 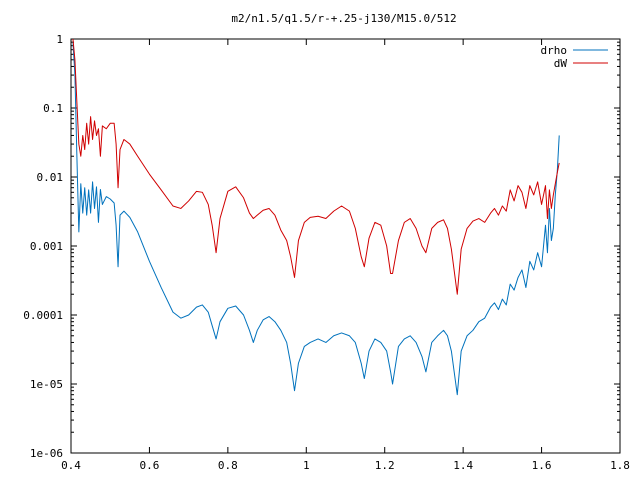 What do you see at coordinates (561, 63) in the screenshot?
I see `legend-label-dW: dW` at bounding box center [561, 63].